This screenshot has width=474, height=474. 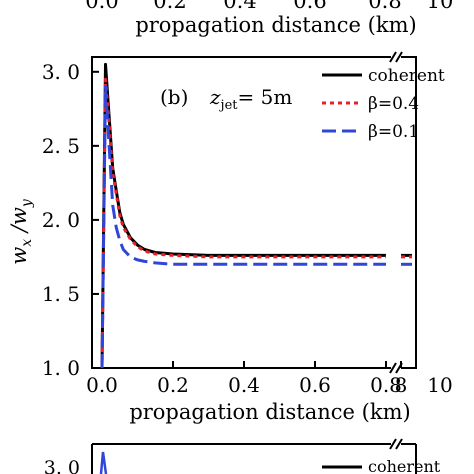 I want to click on x-tick-label: 10, so click(x=439, y=385).